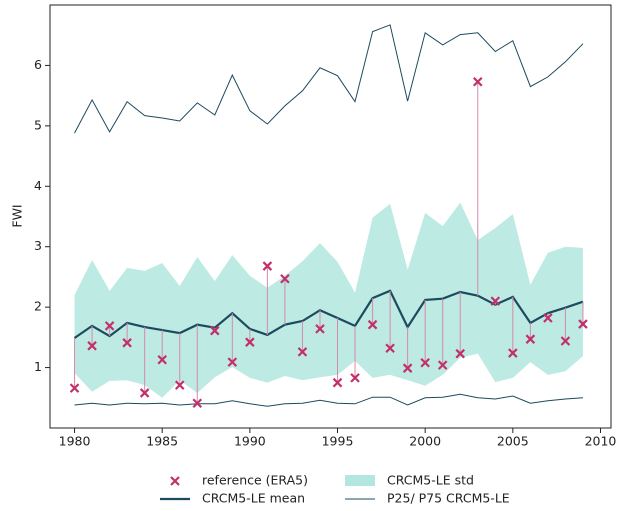  I want to click on y-tick-label: 3, so click(38, 245).